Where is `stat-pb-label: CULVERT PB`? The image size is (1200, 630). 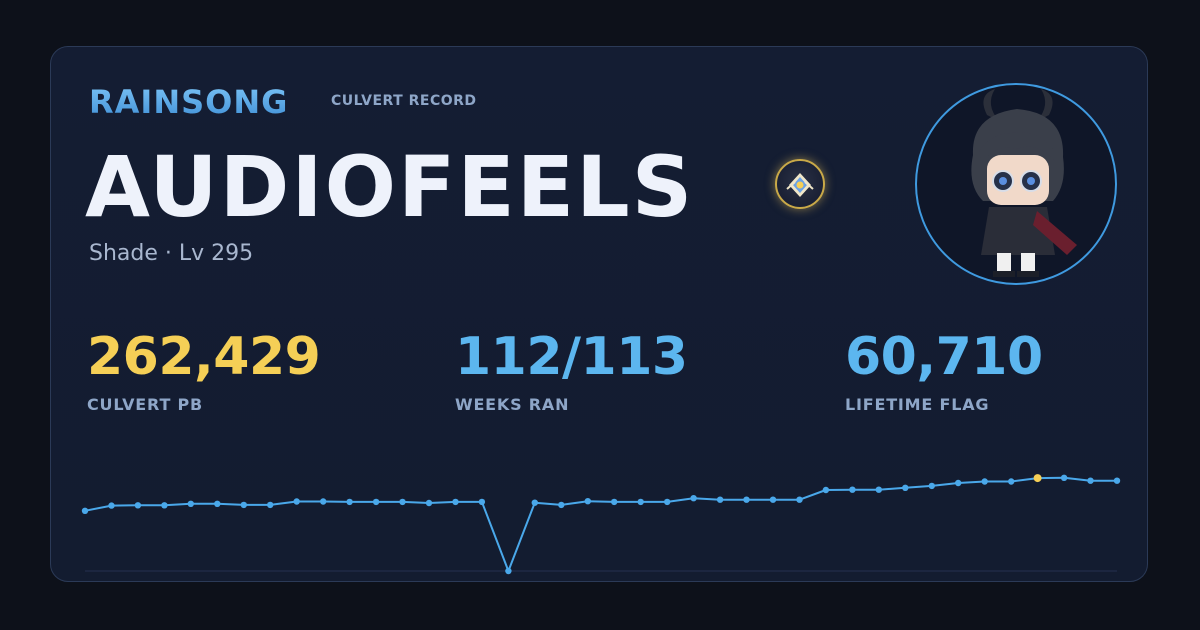 stat-pb-label: CULVERT PB is located at coordinates (145, 404).